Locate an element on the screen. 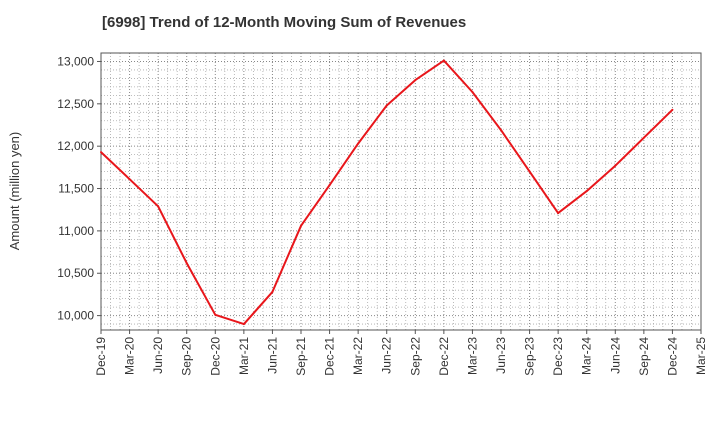 The height and width of the screenshot is (440, 720). y-tick-label: 11,500 is located at coordinates (76, 189).